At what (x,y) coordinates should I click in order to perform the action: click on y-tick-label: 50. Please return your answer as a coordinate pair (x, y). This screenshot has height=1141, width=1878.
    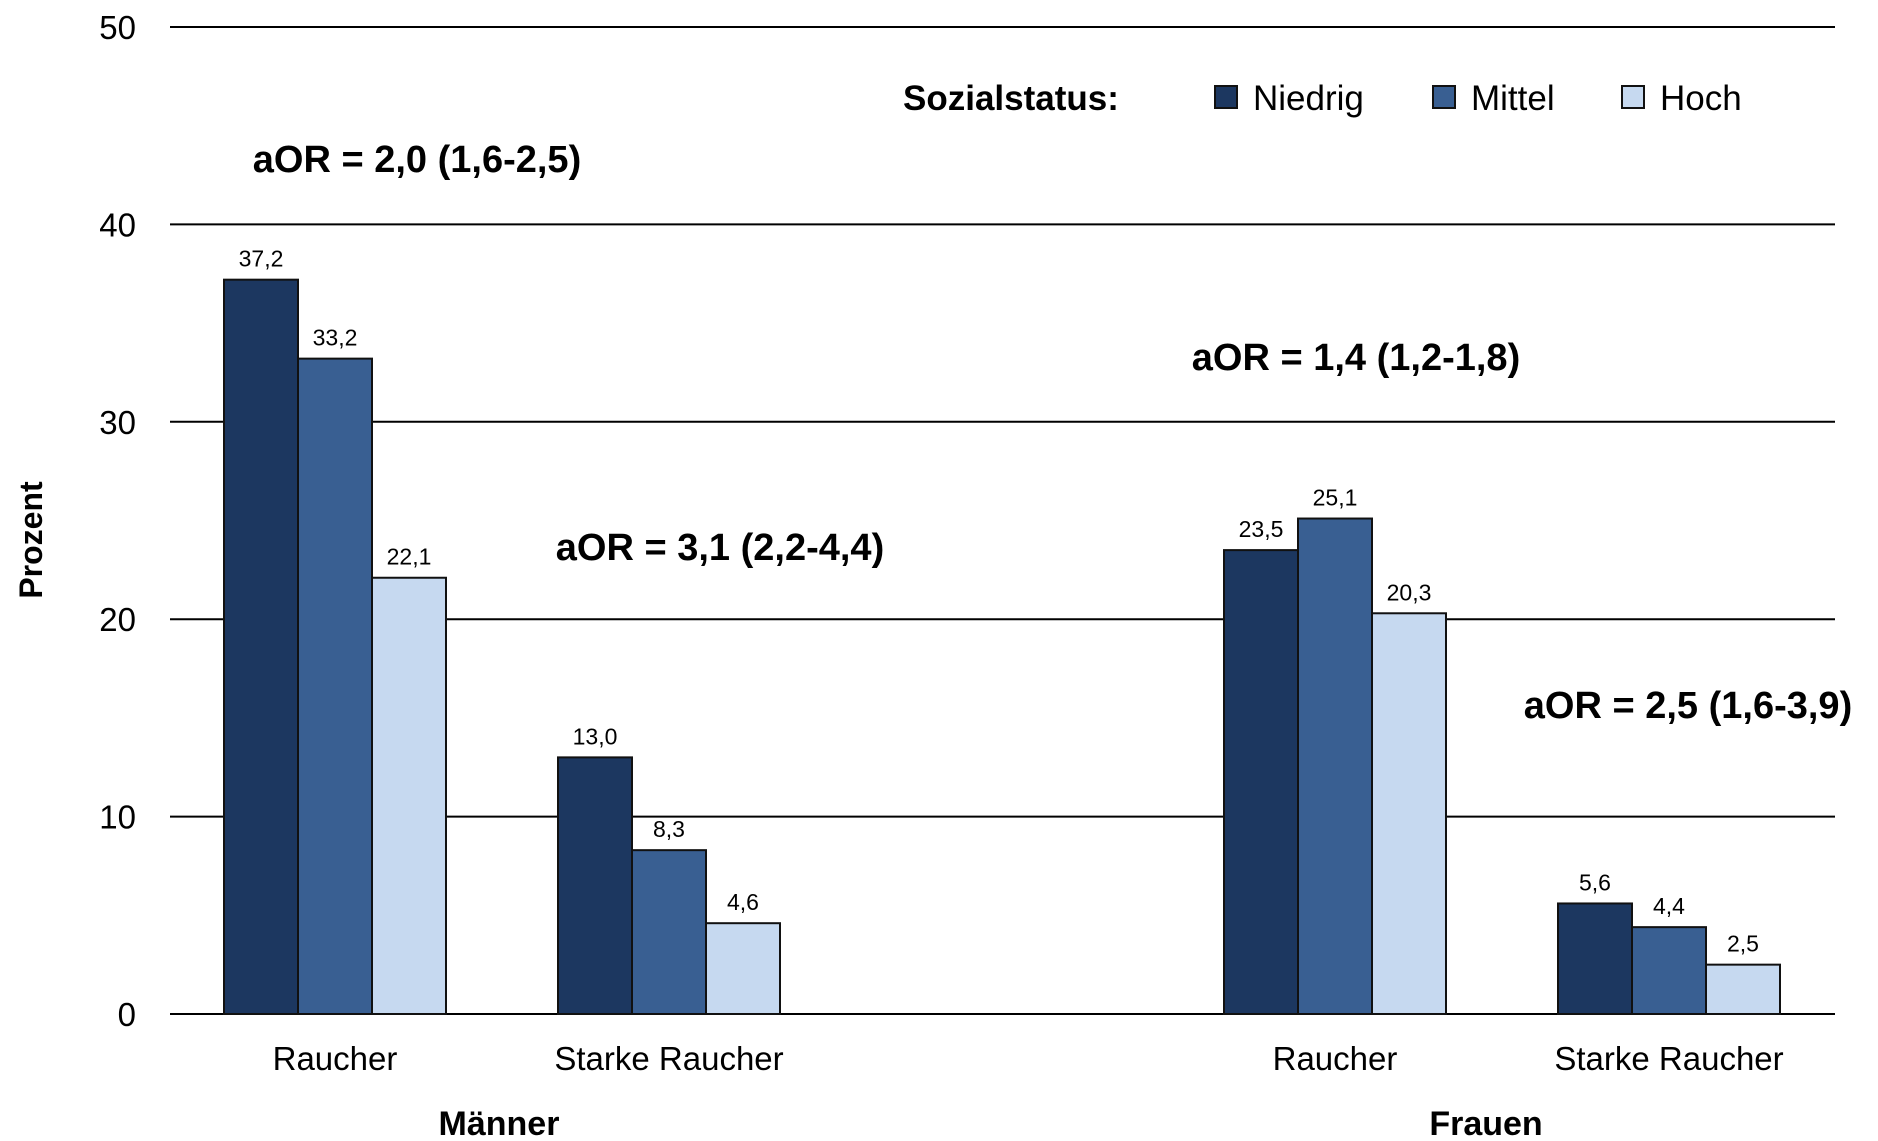
    Looking at the image, I should click on (117, 27).